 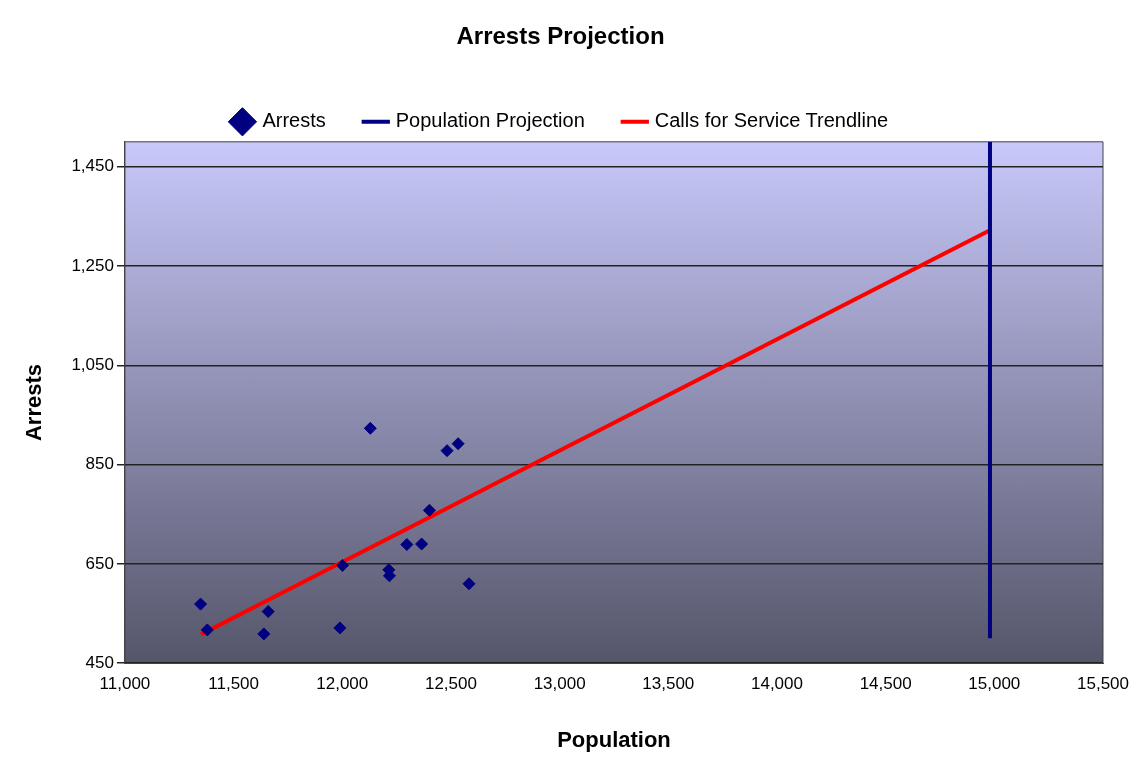 What do you see at coordinates (560, 36) in the screenshot?
I see `chart-title: Arrests Projection` at bounding box center [560, 36].